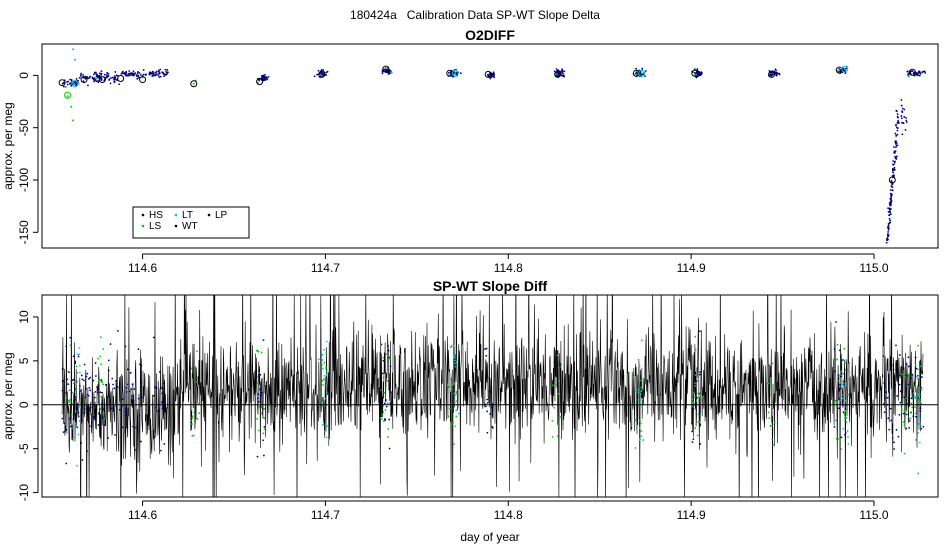  Describe the element at coordinates (325, 515) in the screenshot. I see `x-tick-label: 114.7` at that location.